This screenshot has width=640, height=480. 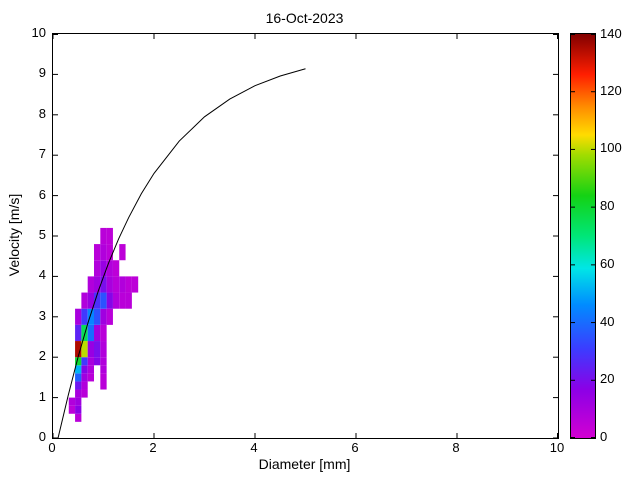 What do you see at coordinates (42, 113) in the screenshot?
I see `y-tick-label: 8` at bounding box center [42, 113].